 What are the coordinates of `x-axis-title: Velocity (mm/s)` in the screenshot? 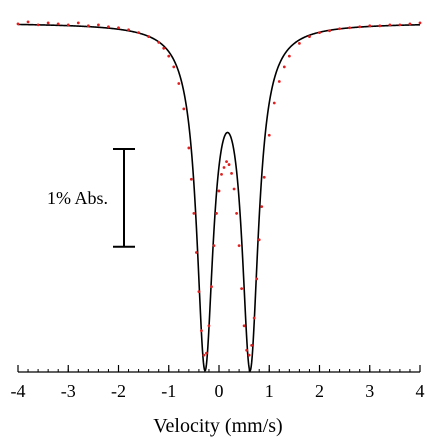 It's located at (217, 426).